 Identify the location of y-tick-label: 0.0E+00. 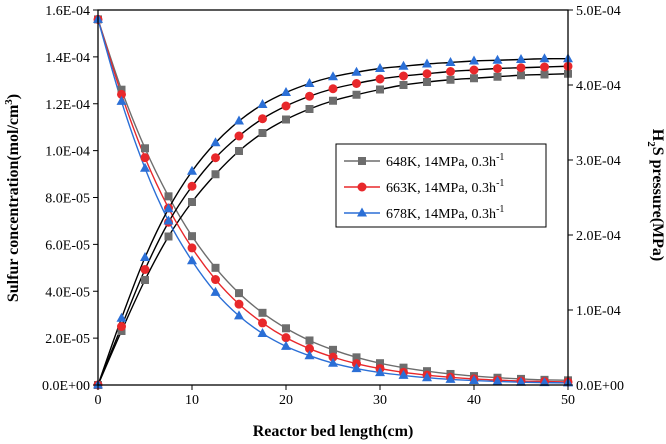
(66, 386).